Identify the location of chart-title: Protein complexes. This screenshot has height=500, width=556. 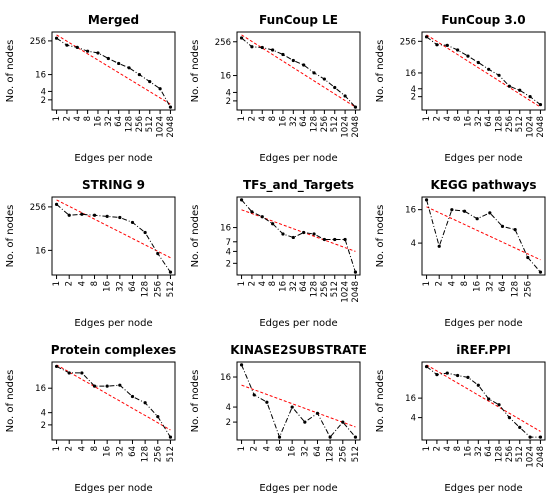
(113, 350).